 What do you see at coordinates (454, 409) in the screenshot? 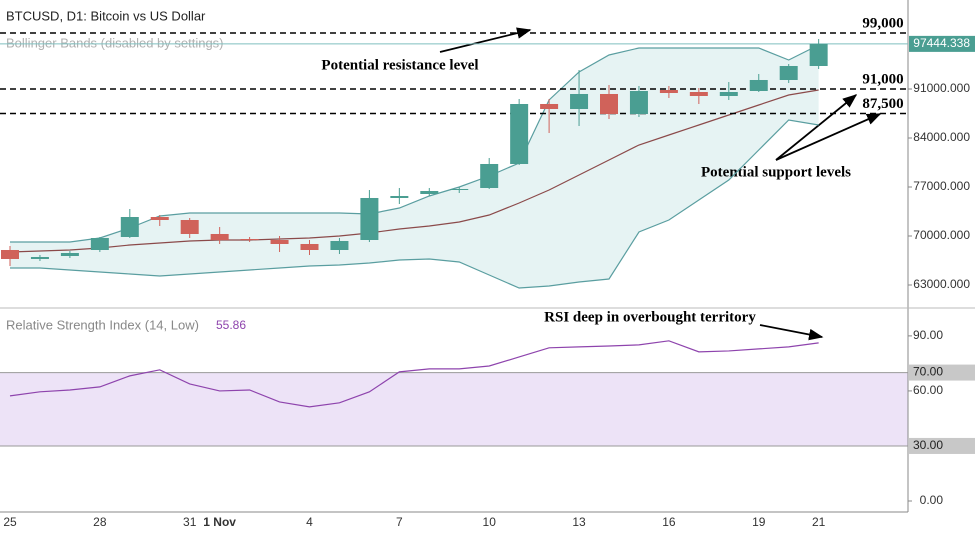
I see `rsi-band` at bounding box center [454, 409].